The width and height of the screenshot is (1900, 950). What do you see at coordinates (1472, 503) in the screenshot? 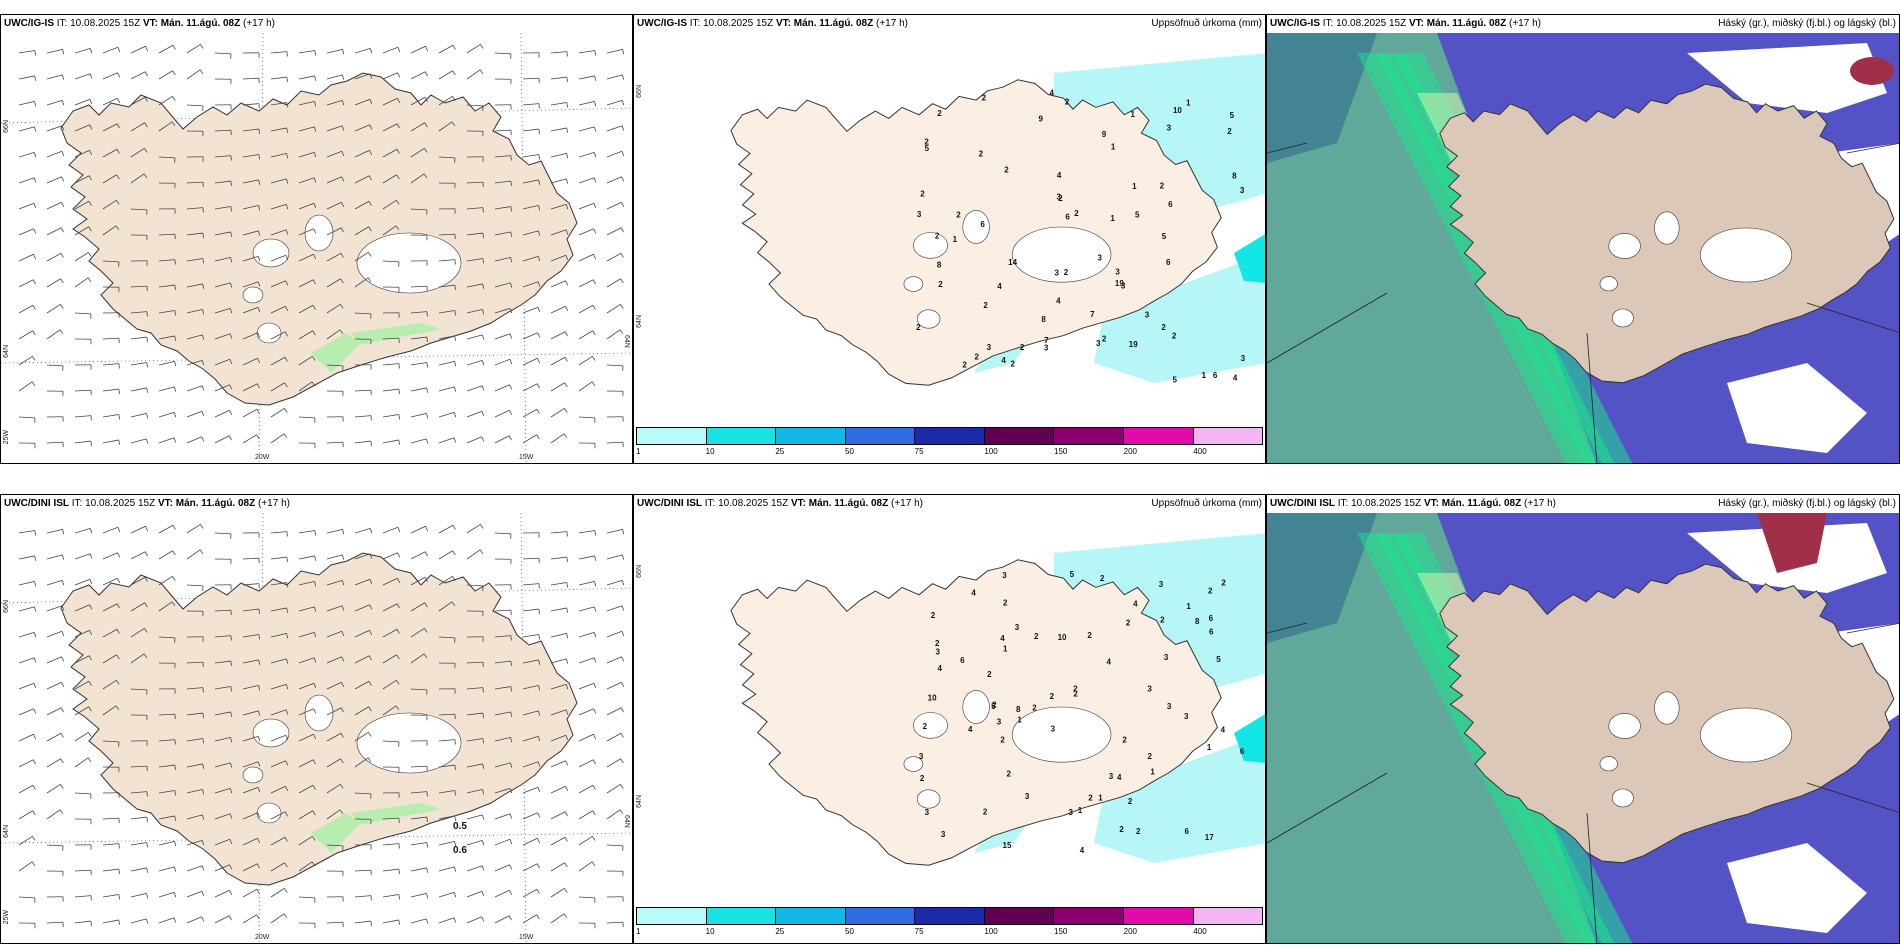
I see `vt-label: VT: Mán. 11.ágú. 08Z` at bounding box center [1472, 503].